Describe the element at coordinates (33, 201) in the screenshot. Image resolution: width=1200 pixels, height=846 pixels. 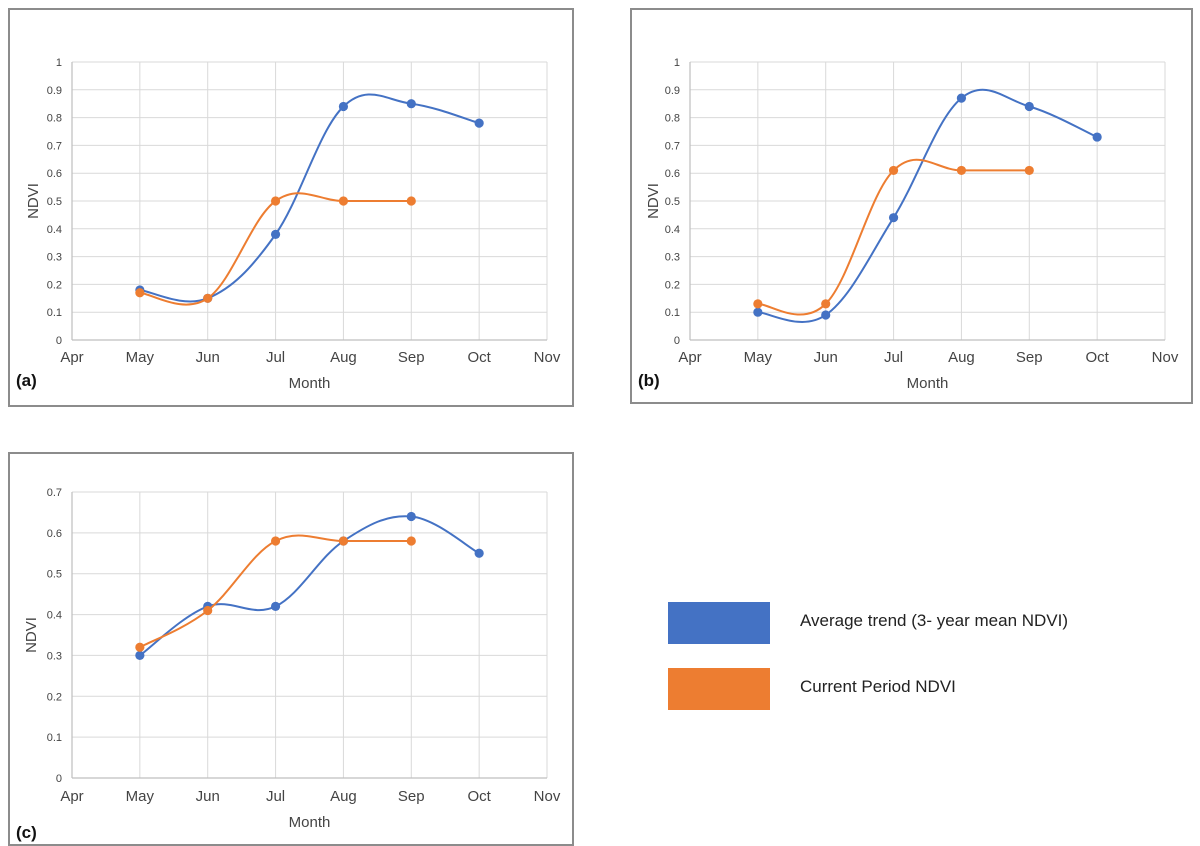
I see `chart-a-y-axis-title: NDVI` at that location.